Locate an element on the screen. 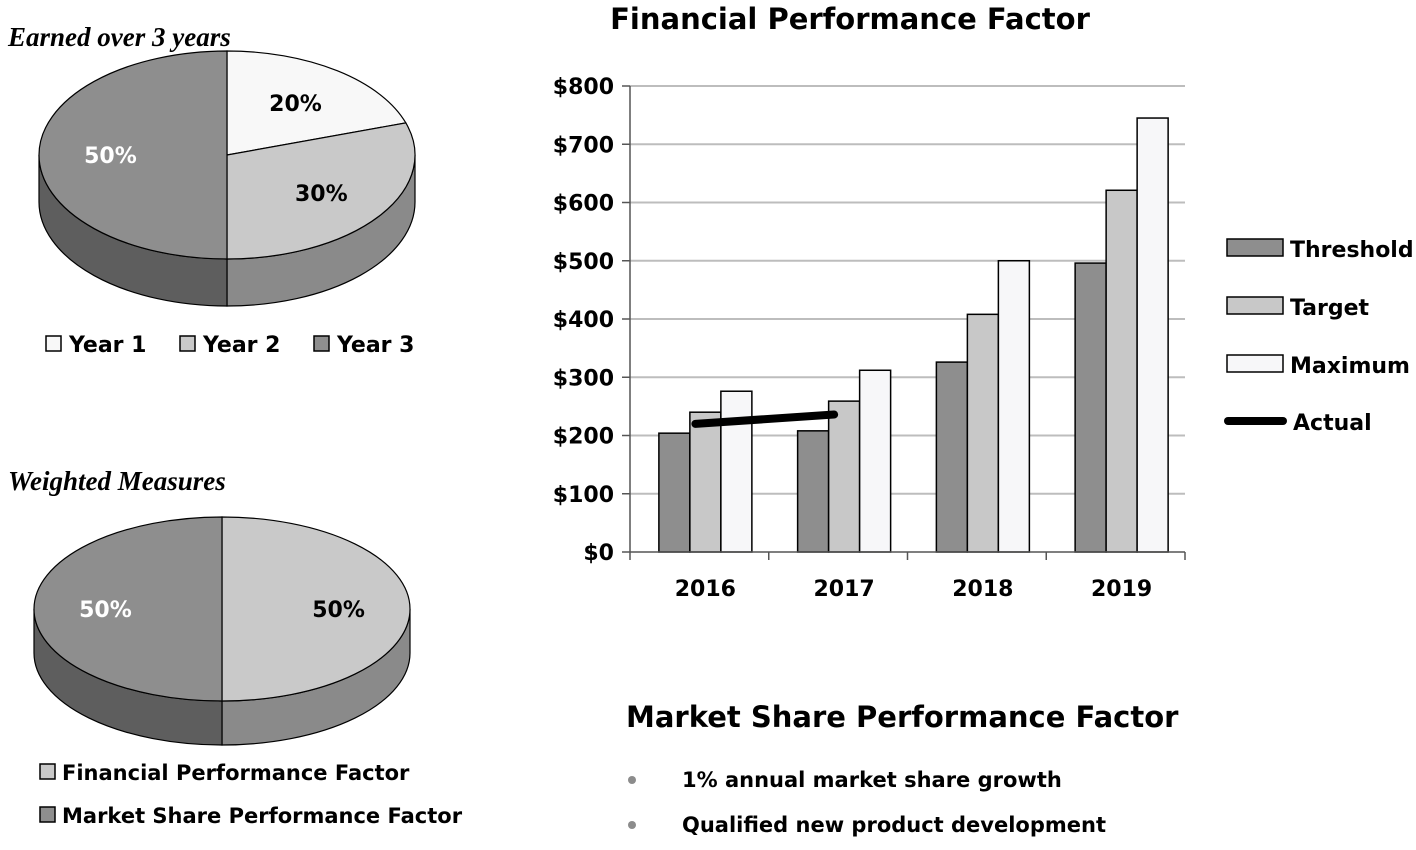 The width and height of the screenshot is (1416, 850). pie2-title: Weighted Measures is located at coordinates (117, 481).